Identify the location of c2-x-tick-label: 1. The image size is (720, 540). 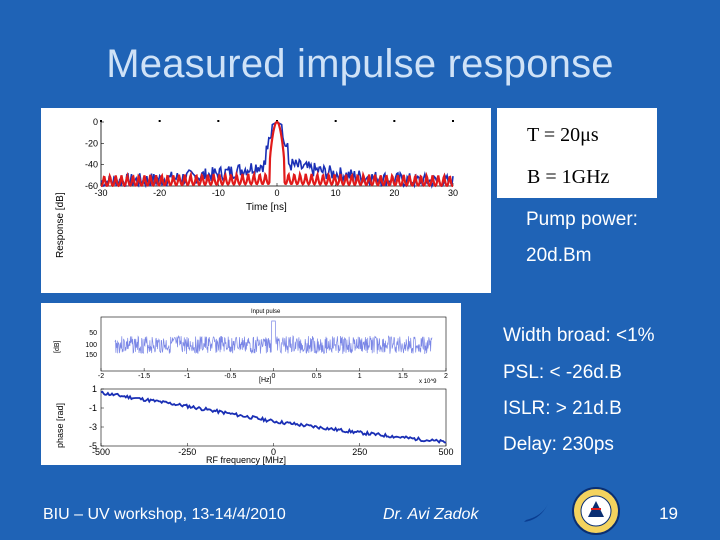
(360, 376).